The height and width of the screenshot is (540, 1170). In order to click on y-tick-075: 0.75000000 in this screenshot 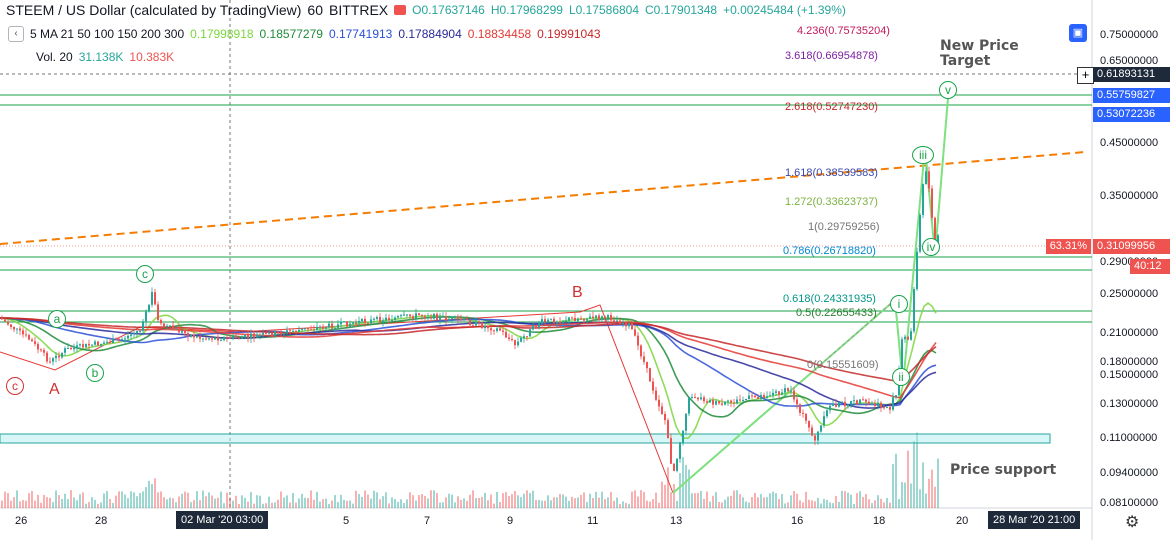, I will do `click(1129, 35)`.